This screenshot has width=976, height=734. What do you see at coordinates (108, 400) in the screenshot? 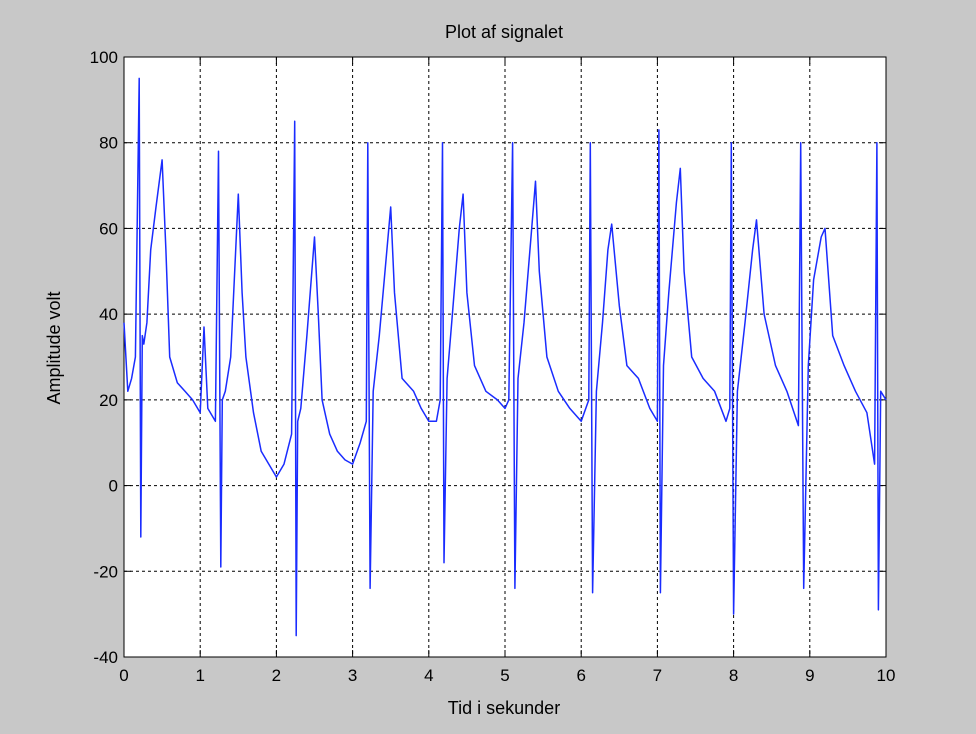
I see `y-tick-label: 20` at bounding box center [108, 400].